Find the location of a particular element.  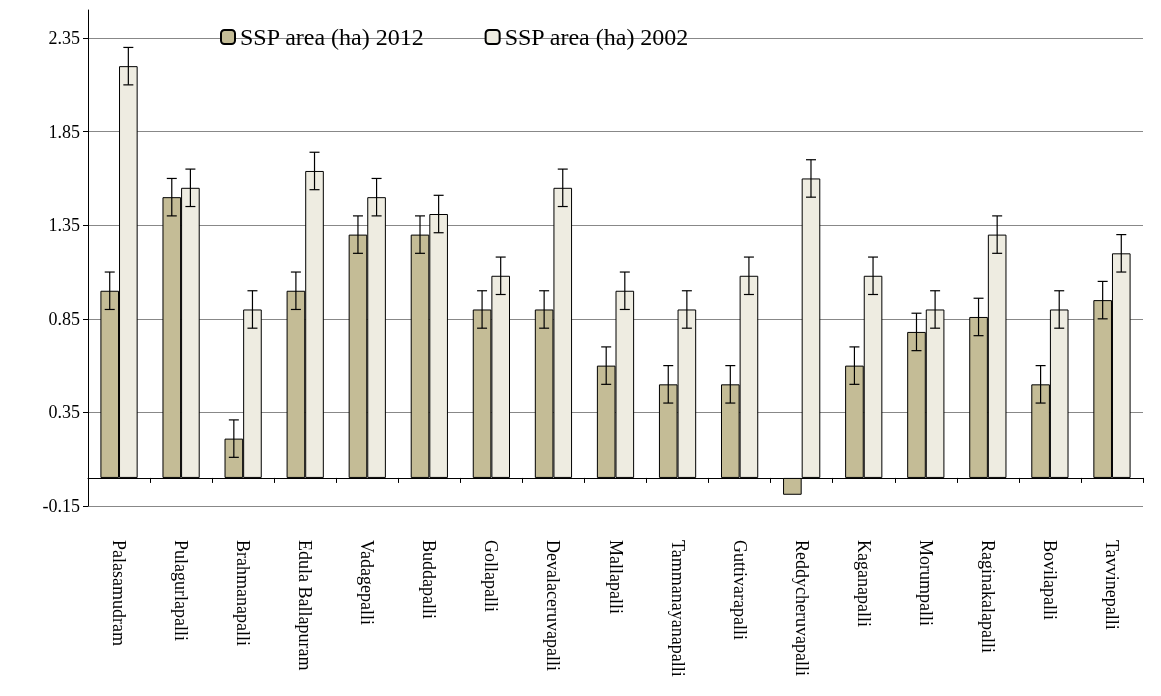

x-tick-label: Guttivarapalli is located at coordinates (739, 590).